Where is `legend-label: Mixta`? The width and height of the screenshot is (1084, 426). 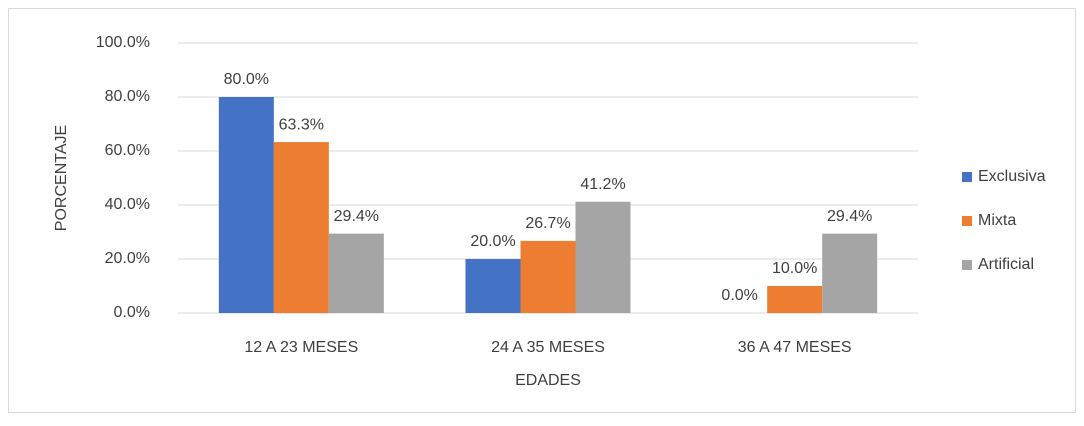
legend-label: Mixta is located at coordinates (997, 220).